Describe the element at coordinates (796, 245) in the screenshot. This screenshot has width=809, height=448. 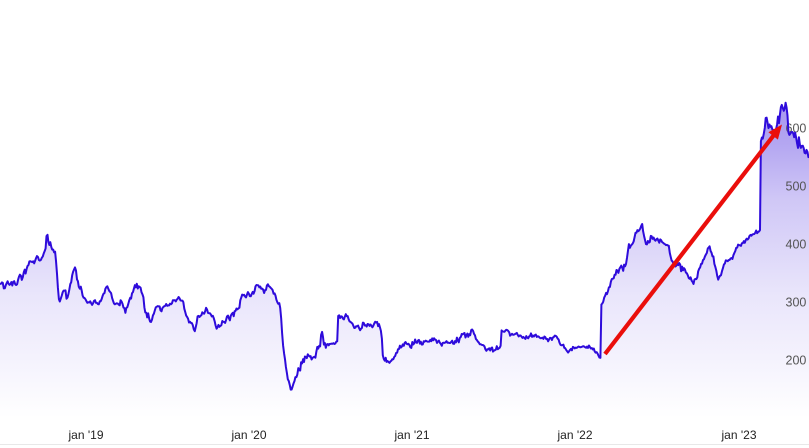
I see `svg-text: 400` at that location.